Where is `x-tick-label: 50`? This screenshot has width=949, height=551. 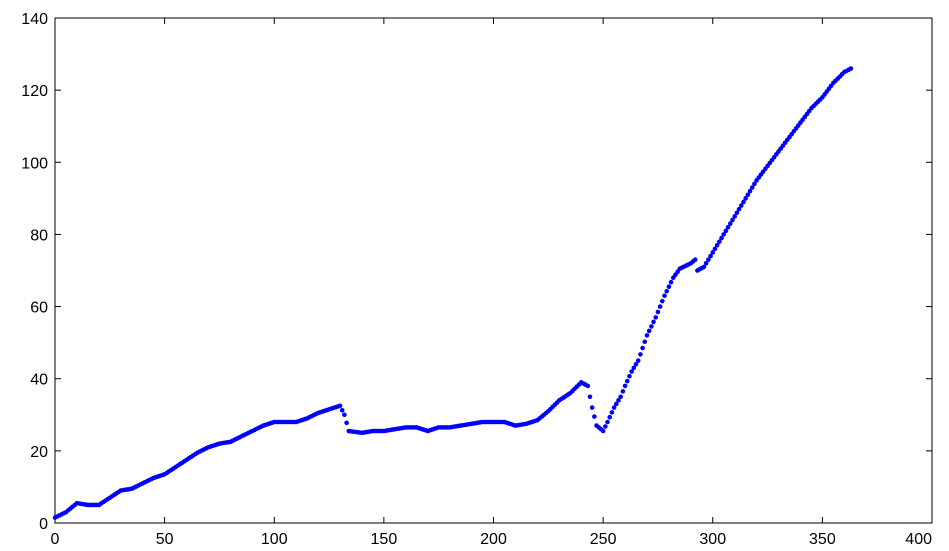 x-tick-label: 50 is located at coordinates (165, 539).